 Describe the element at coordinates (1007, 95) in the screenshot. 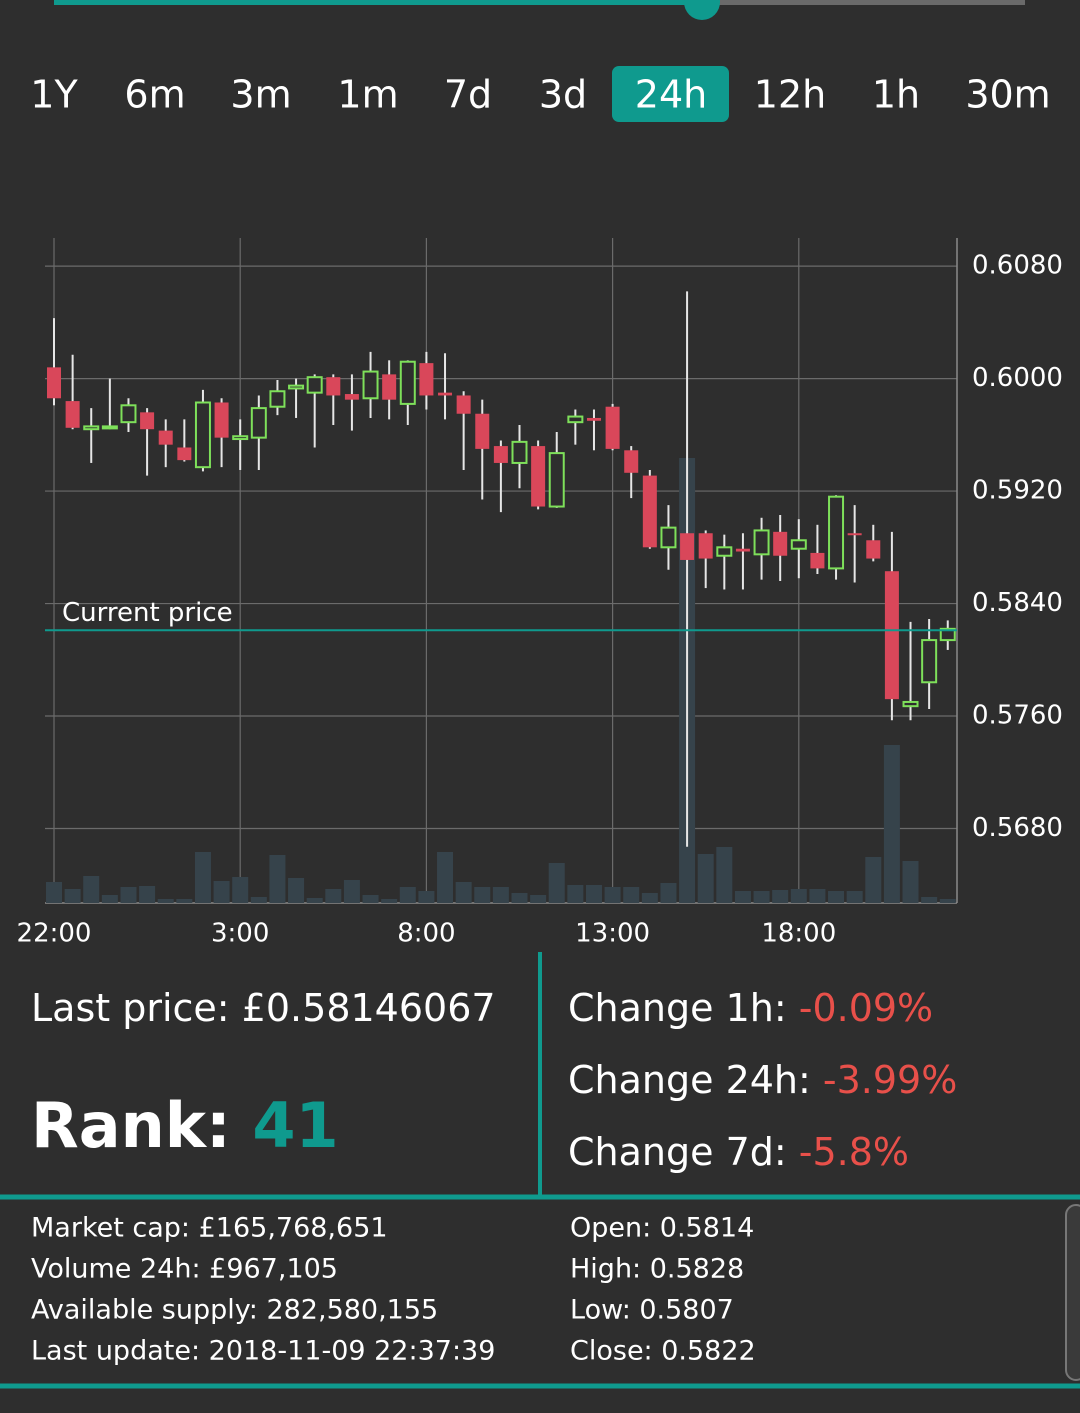

I see `tab: 30m` at that location.